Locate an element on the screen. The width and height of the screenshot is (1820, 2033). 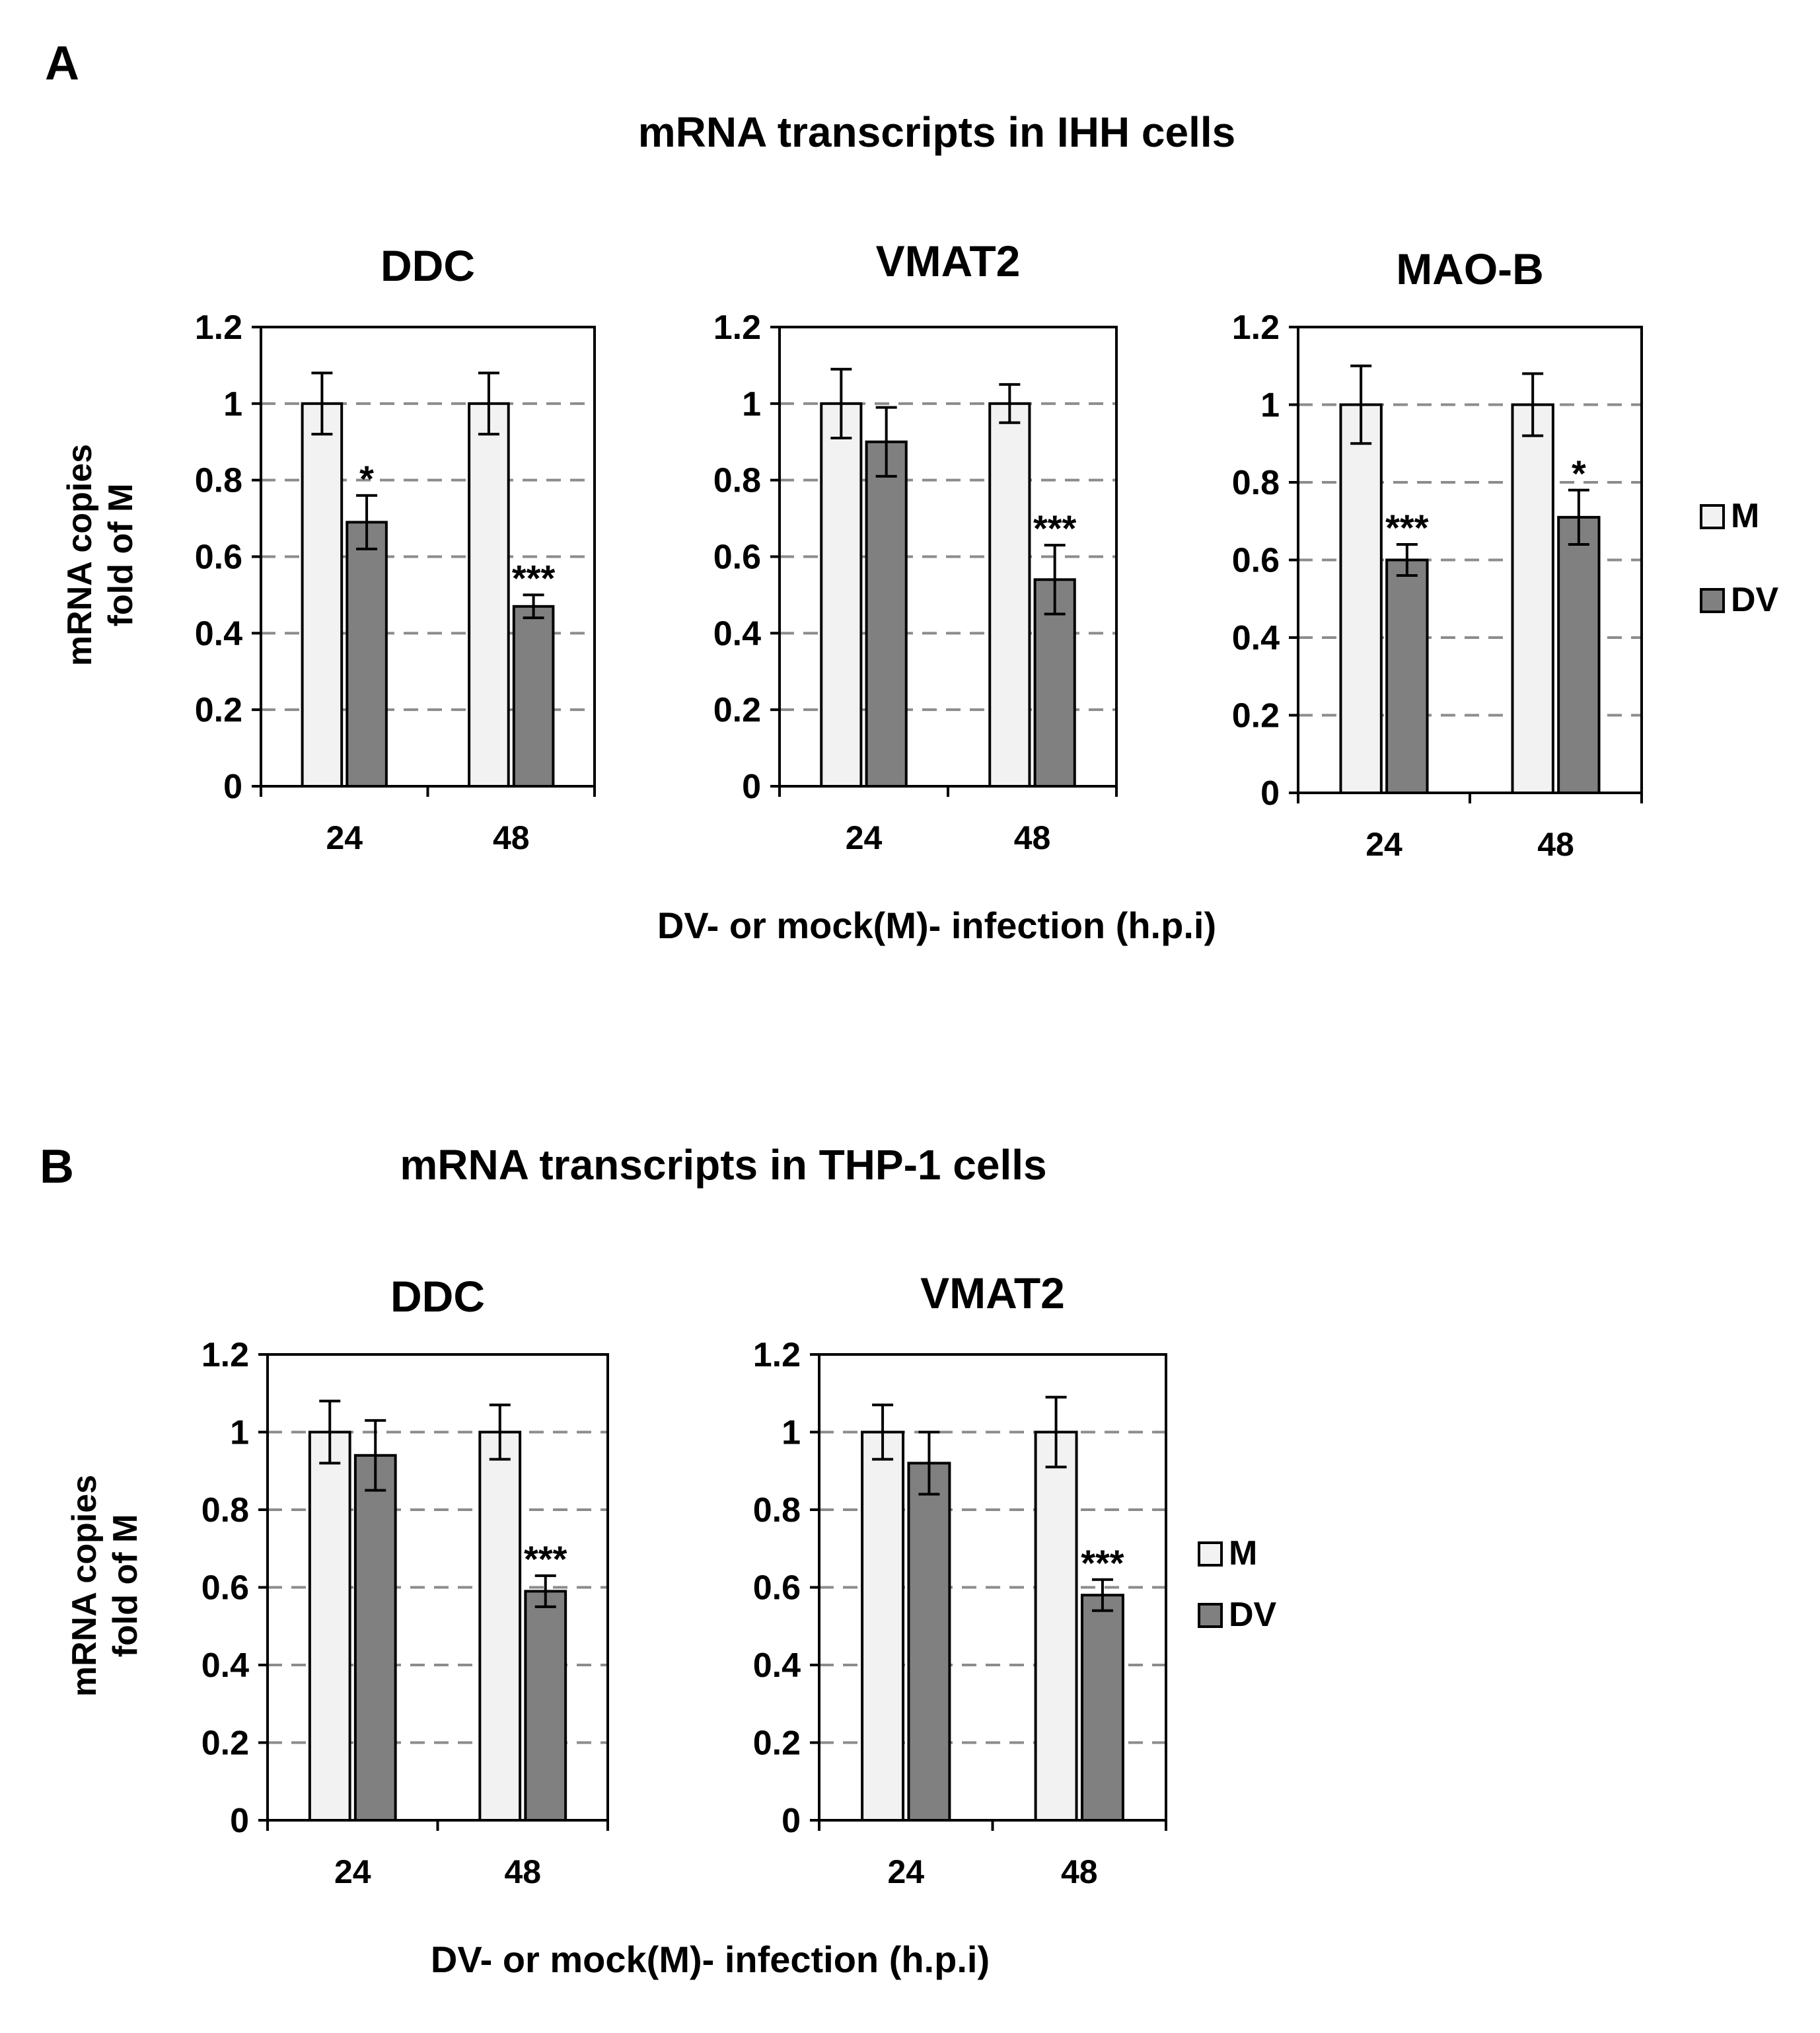
panel-a-title: mRNA transcripts in IHH cells is located at coordinates (937, 132).